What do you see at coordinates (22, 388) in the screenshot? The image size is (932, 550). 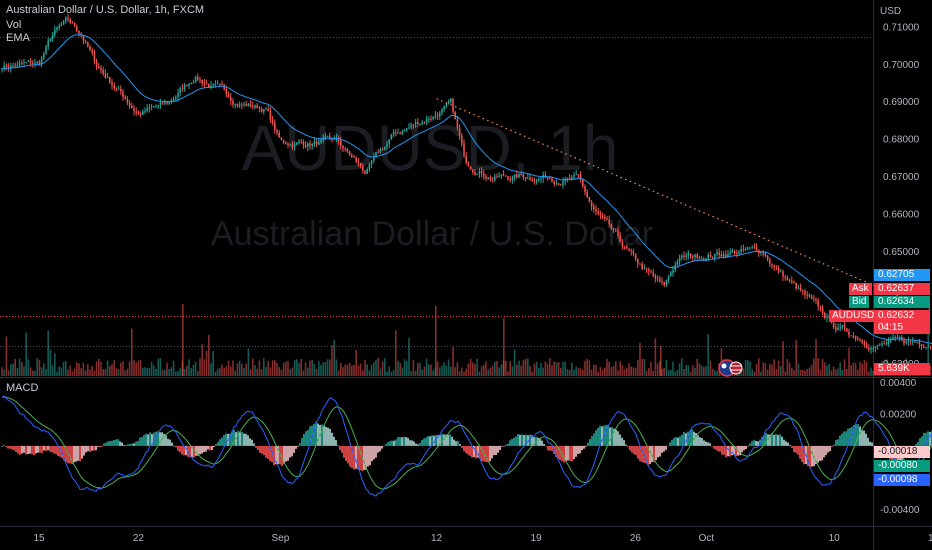 I see `macd-indicator-label: MACD` at bounding box center [22, 388].